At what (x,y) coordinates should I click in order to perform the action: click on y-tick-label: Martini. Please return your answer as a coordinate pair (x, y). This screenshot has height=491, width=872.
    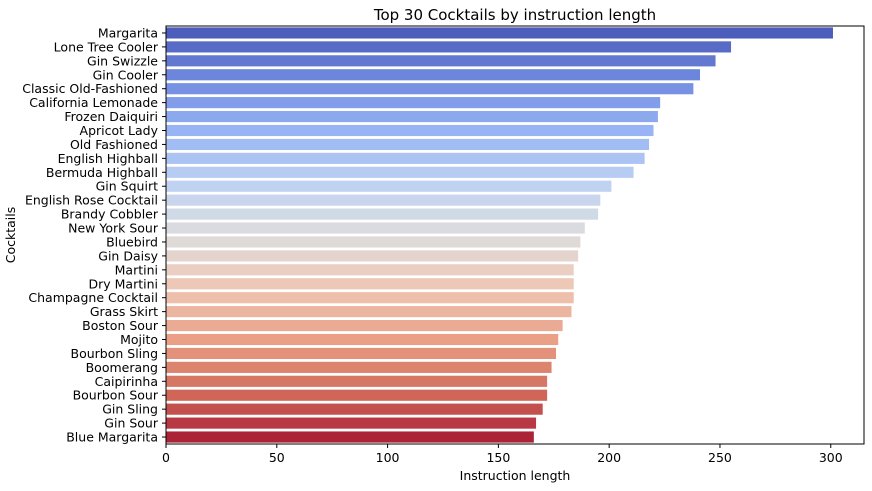
    Looking at the image, I should click on (136, 269).